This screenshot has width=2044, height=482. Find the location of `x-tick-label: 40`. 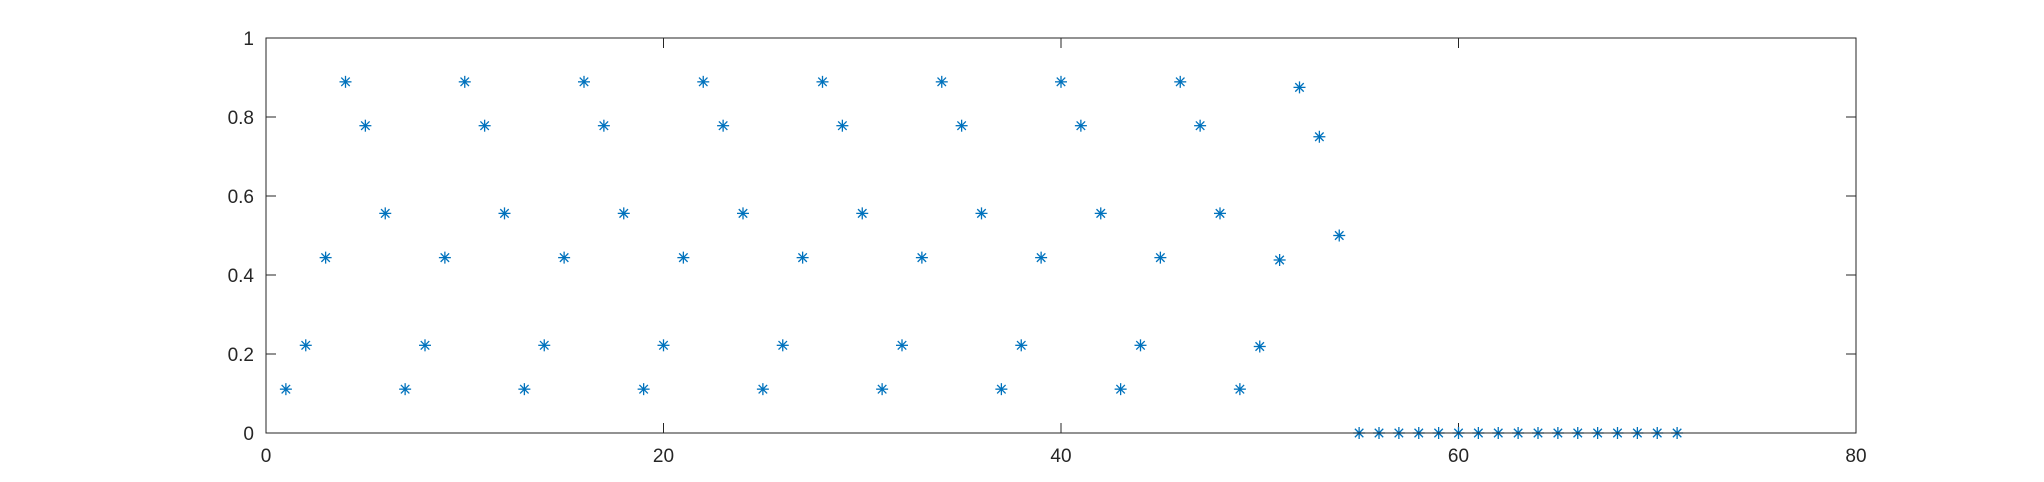

x-tick-label: 40 is located at coordinates (1060, 456).